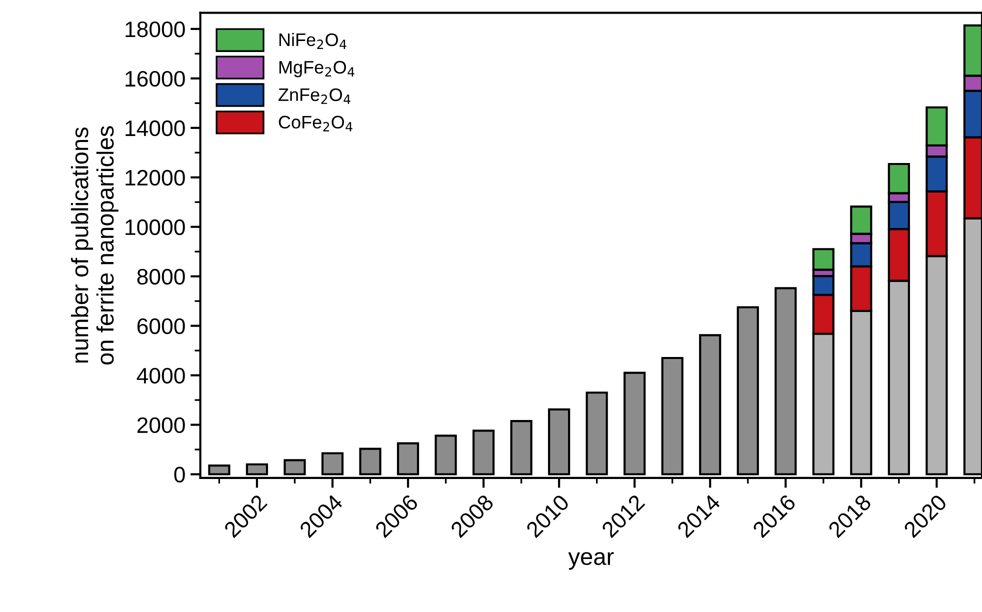 Image resolution: width=982 pixels, height=612 pixels. I want to click on y-tick-label: 14000, so click(155, 128).